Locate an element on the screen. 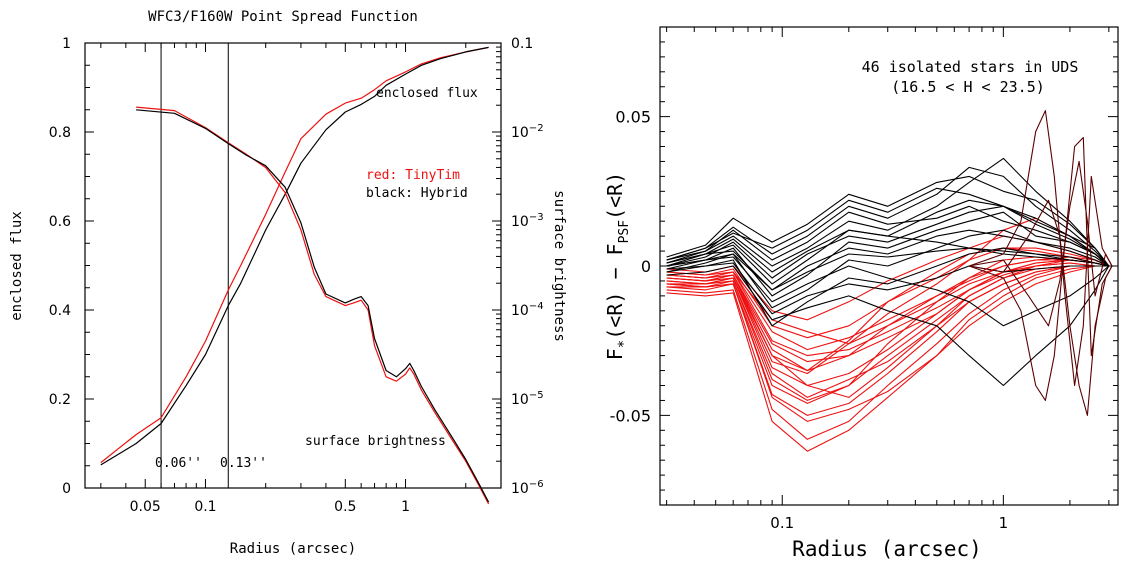 This screenshot has width=1133, height=561. psf-vertical-lines is located at coordinates (194, 265).